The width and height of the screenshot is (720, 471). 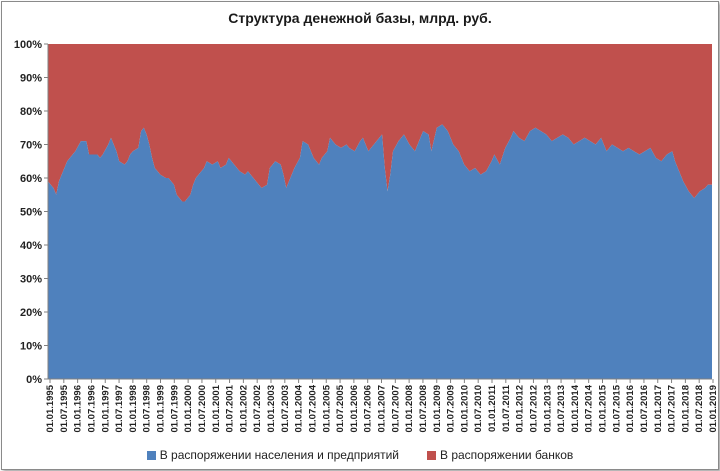 What do you see at coordinates (547, 409) in the screenshot?
I see `x-tick-label: 01.01.2013` at bounding box center [547, 409].